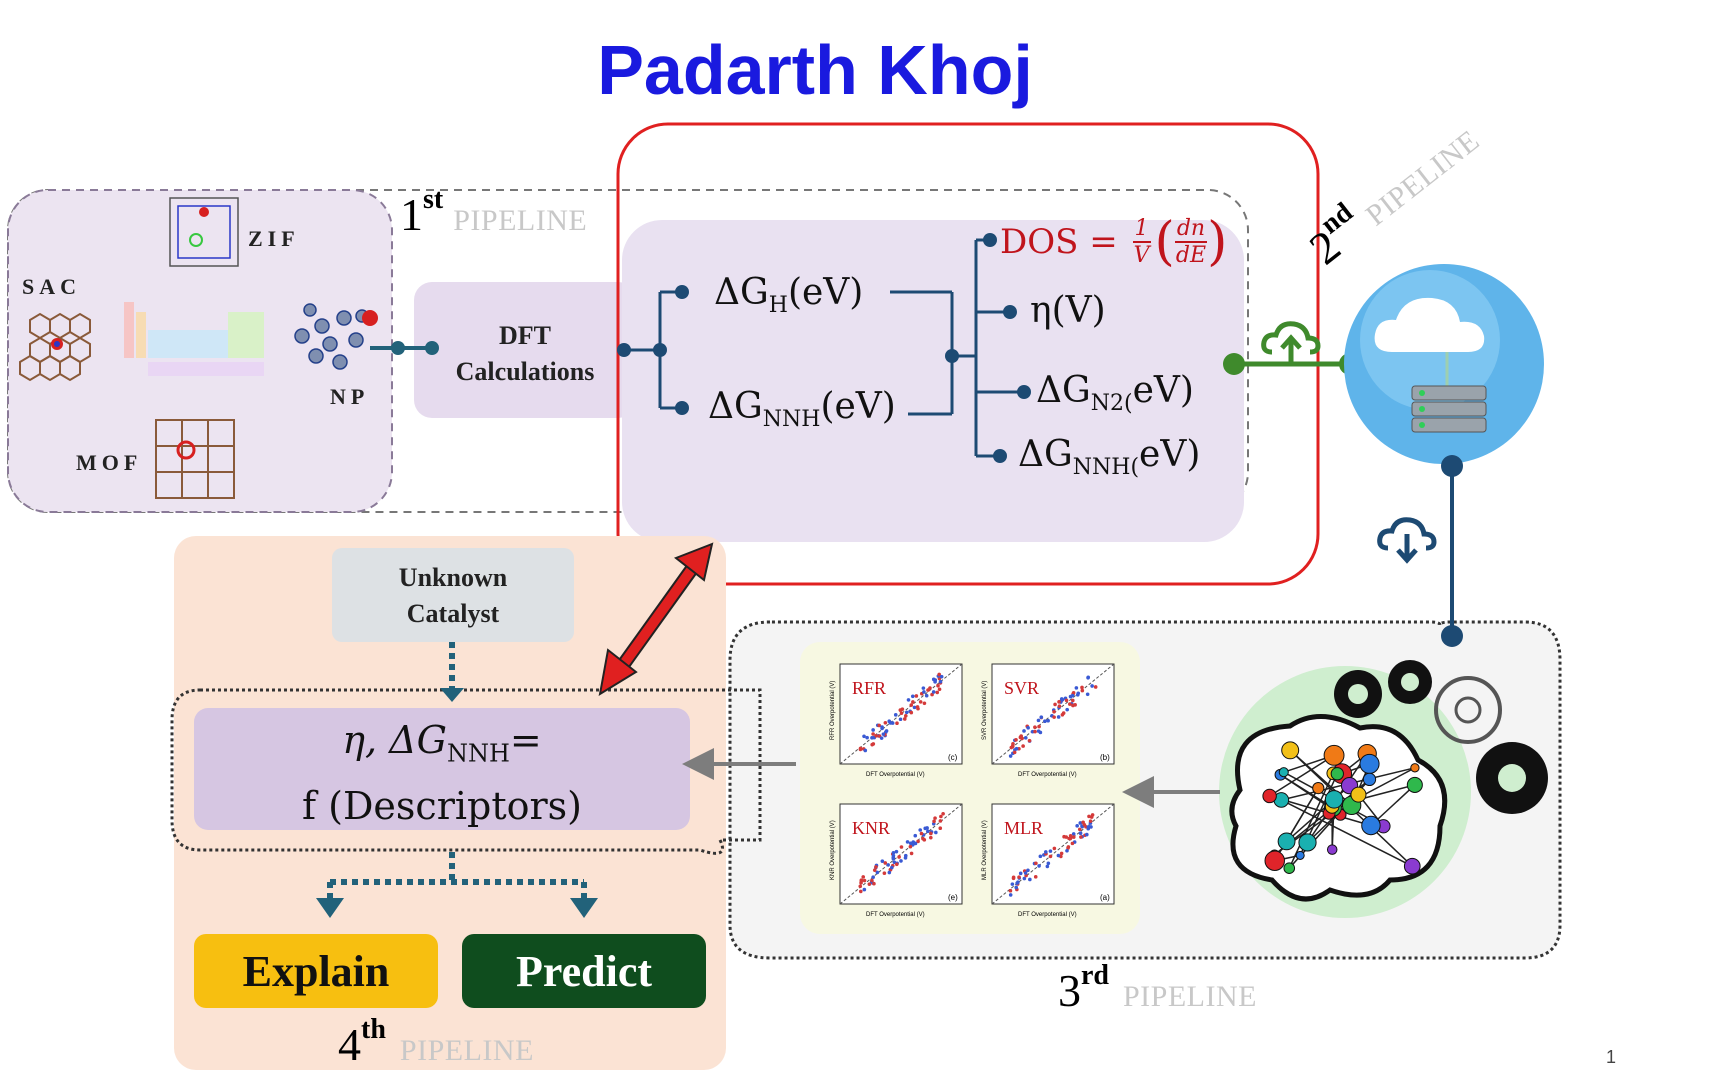  Describe the element at coordinates (274, 238) in the screenshot. I see `zif-label: ZIF` at that location.